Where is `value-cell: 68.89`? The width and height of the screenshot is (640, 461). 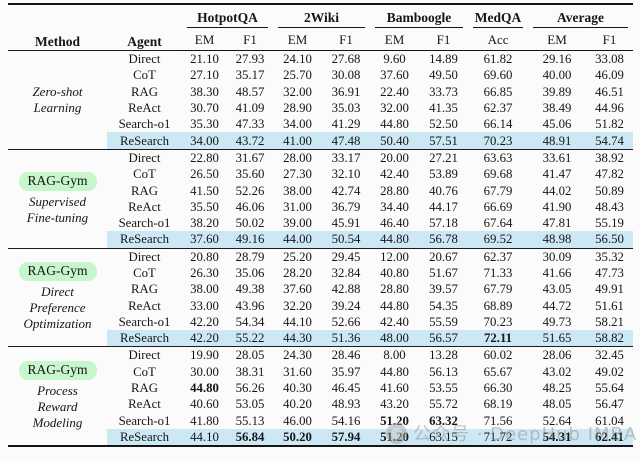
value-cell: 68.89 is located at coordinates (498, 305).